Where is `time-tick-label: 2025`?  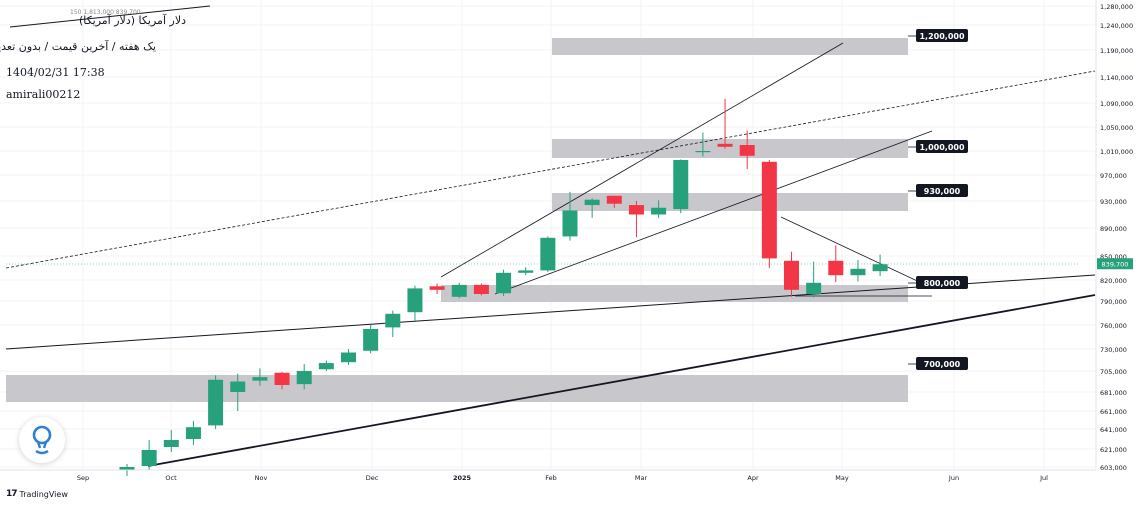 time-tick-label: 2025 is located at coordinates (462, 478).